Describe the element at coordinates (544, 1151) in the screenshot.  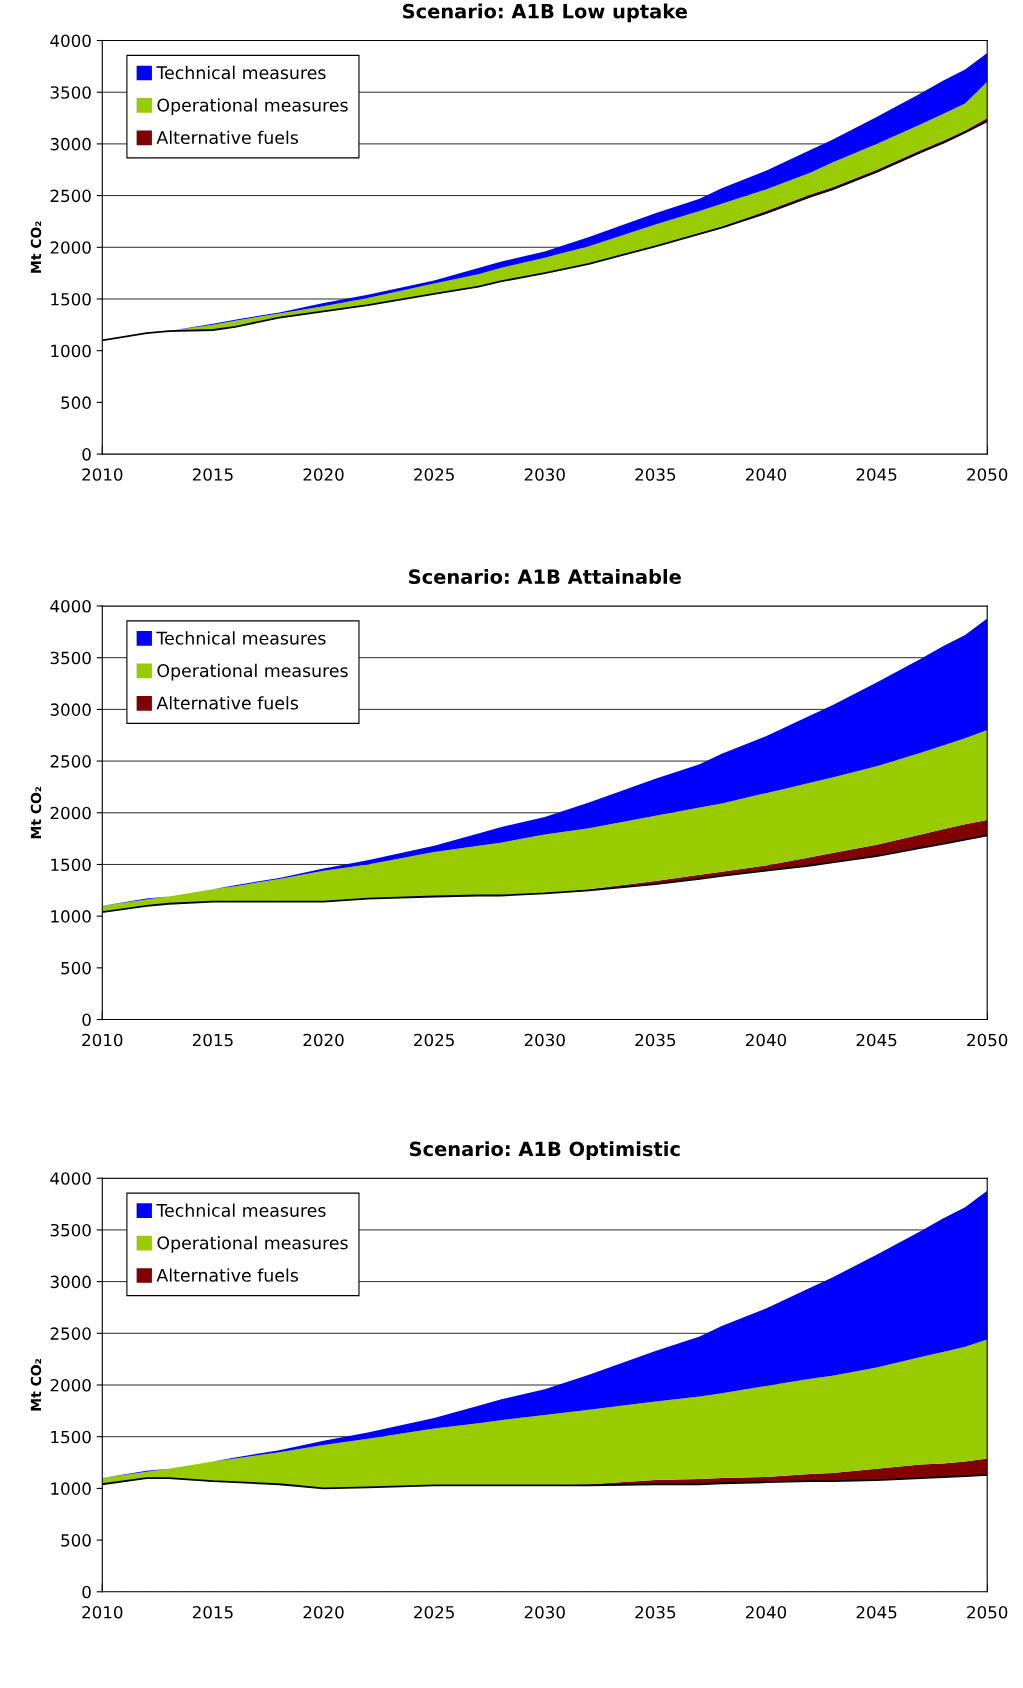
I see `chart-title: Scenario: A1B Optimistic` at that location.